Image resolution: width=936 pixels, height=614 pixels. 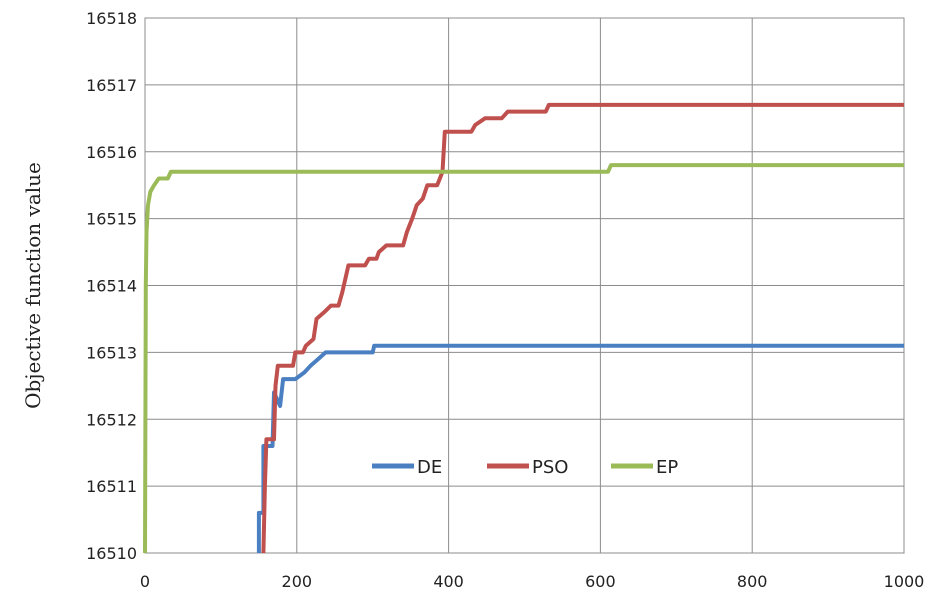 I want to click on y-tick-label: 16516, so click(x=111, y=152).